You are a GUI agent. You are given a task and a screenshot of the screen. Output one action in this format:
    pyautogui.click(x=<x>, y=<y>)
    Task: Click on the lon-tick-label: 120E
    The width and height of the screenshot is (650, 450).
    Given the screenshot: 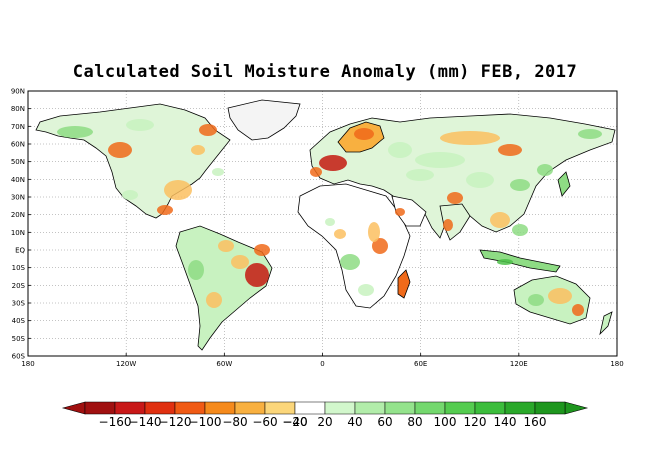 What is the action you would take?
    pyautogui.click(x=519, y=364)
    